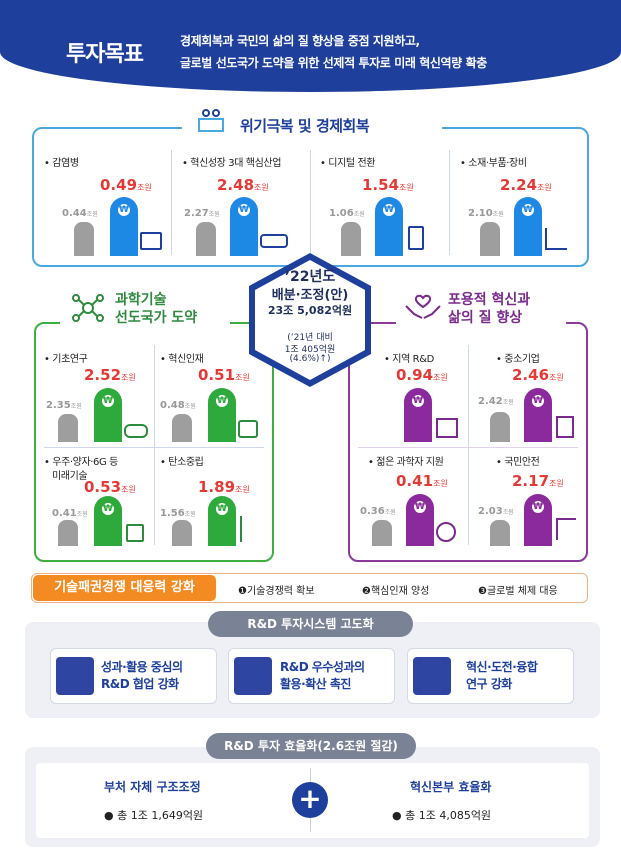  What do you see at coordinates (66, 359) in the screenshot?
I see `item-label-basic-research: • 기초연구` at bounding box center [66, 359].